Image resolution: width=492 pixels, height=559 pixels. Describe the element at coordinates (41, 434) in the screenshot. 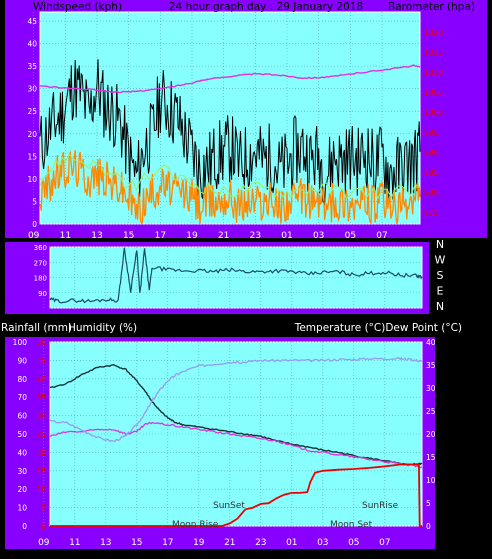

I see `rainfall-tick-labels: 0 5 10 15 20 25 30 35 40 45 50` at that location.